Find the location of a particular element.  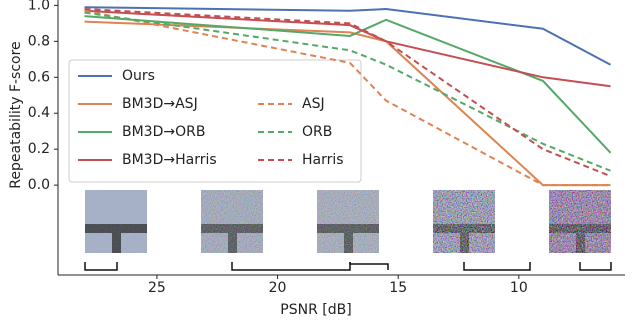

y-tick-label: 0.0 is located at coordinates (39, 185).